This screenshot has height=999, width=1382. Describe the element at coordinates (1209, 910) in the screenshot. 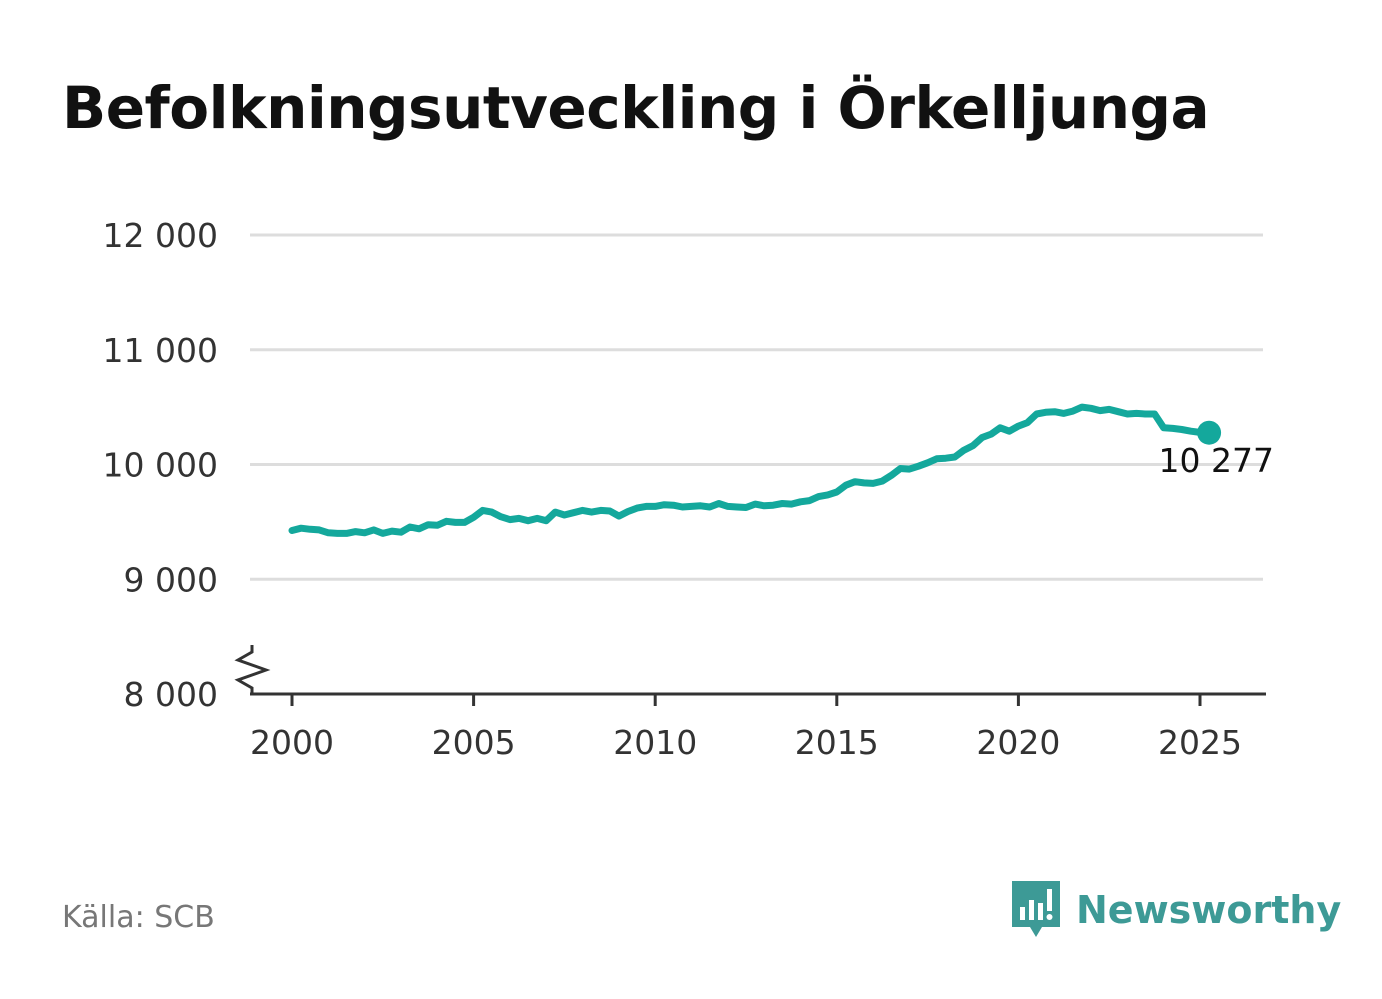

I see `brand-name: Newsworthy` at that location.